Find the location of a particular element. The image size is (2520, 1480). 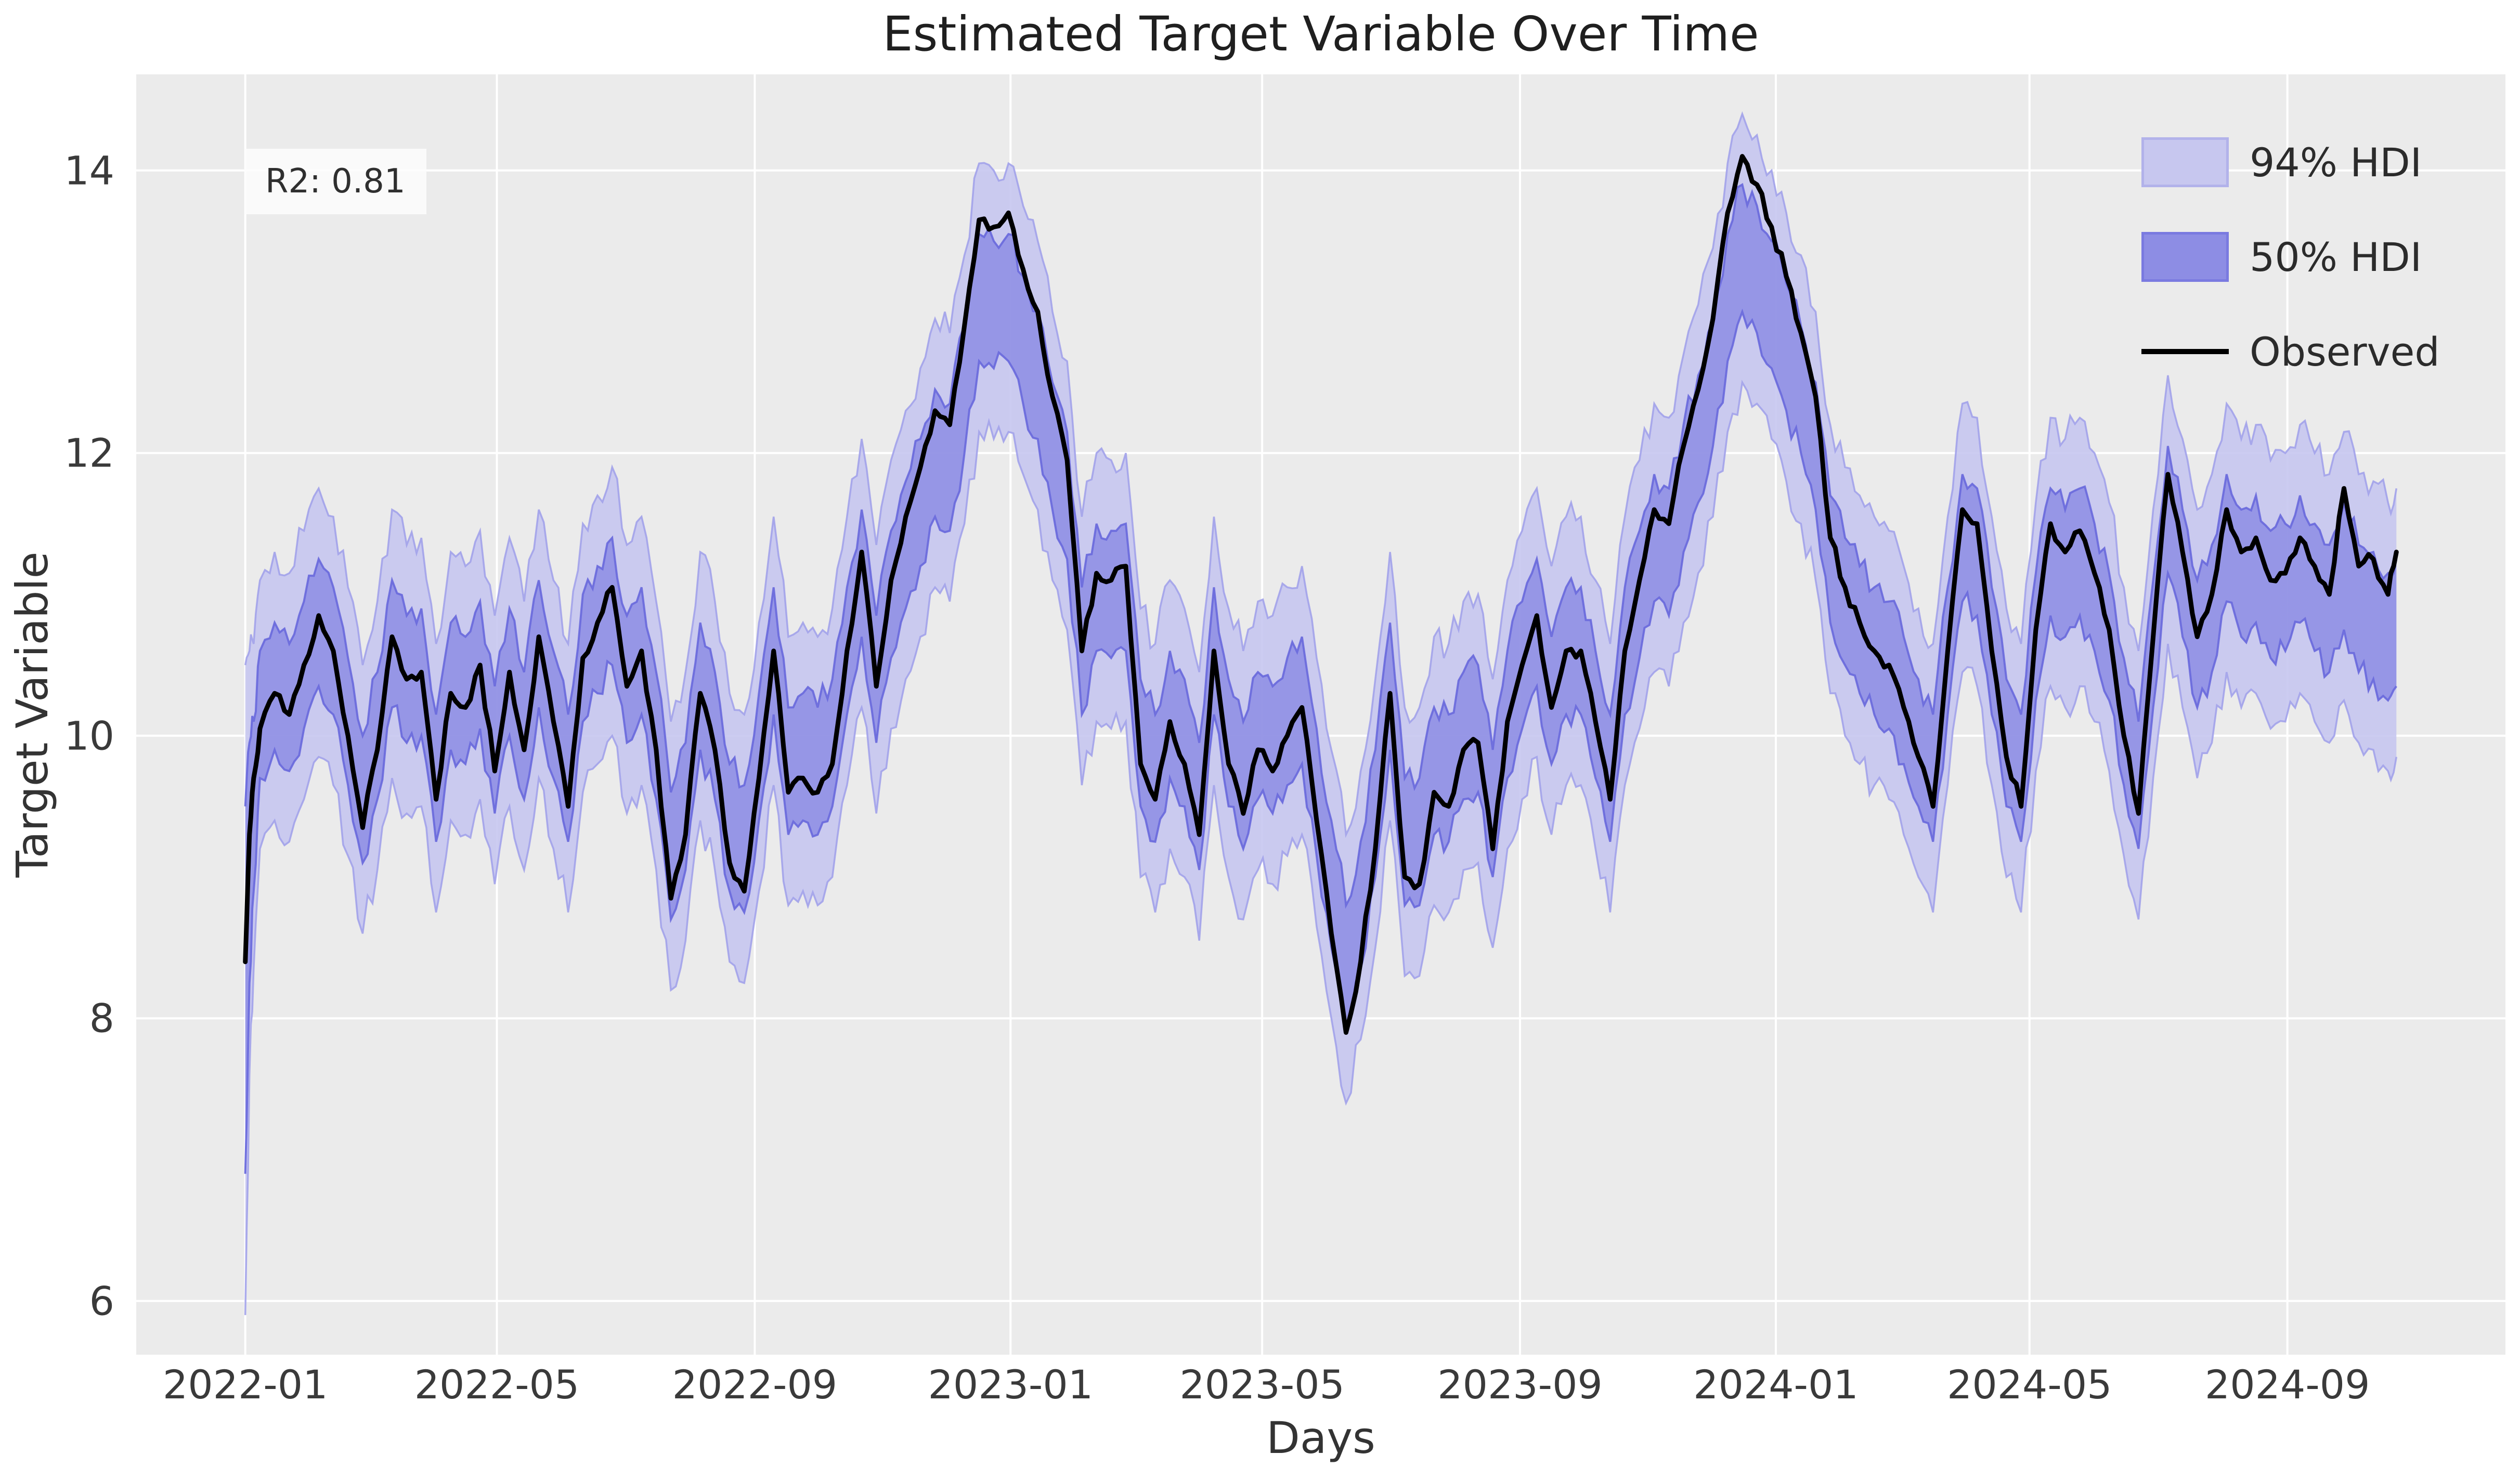

legend-item-hdi50: 50% HDI is located at coordinates (2290, 257).